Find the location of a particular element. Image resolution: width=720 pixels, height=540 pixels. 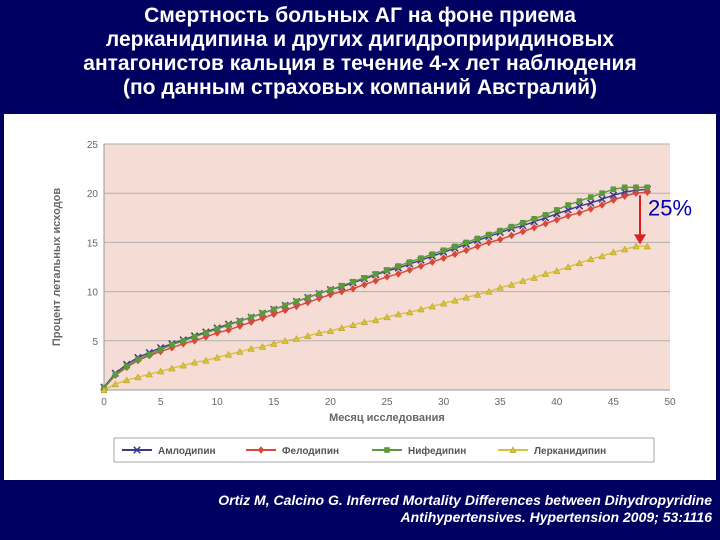

y-tick-label: 10 is located at coordinates (93, 293).